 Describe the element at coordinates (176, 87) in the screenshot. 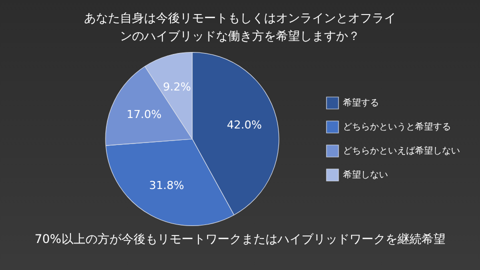

I see `data-label: 9.2%` at that location.